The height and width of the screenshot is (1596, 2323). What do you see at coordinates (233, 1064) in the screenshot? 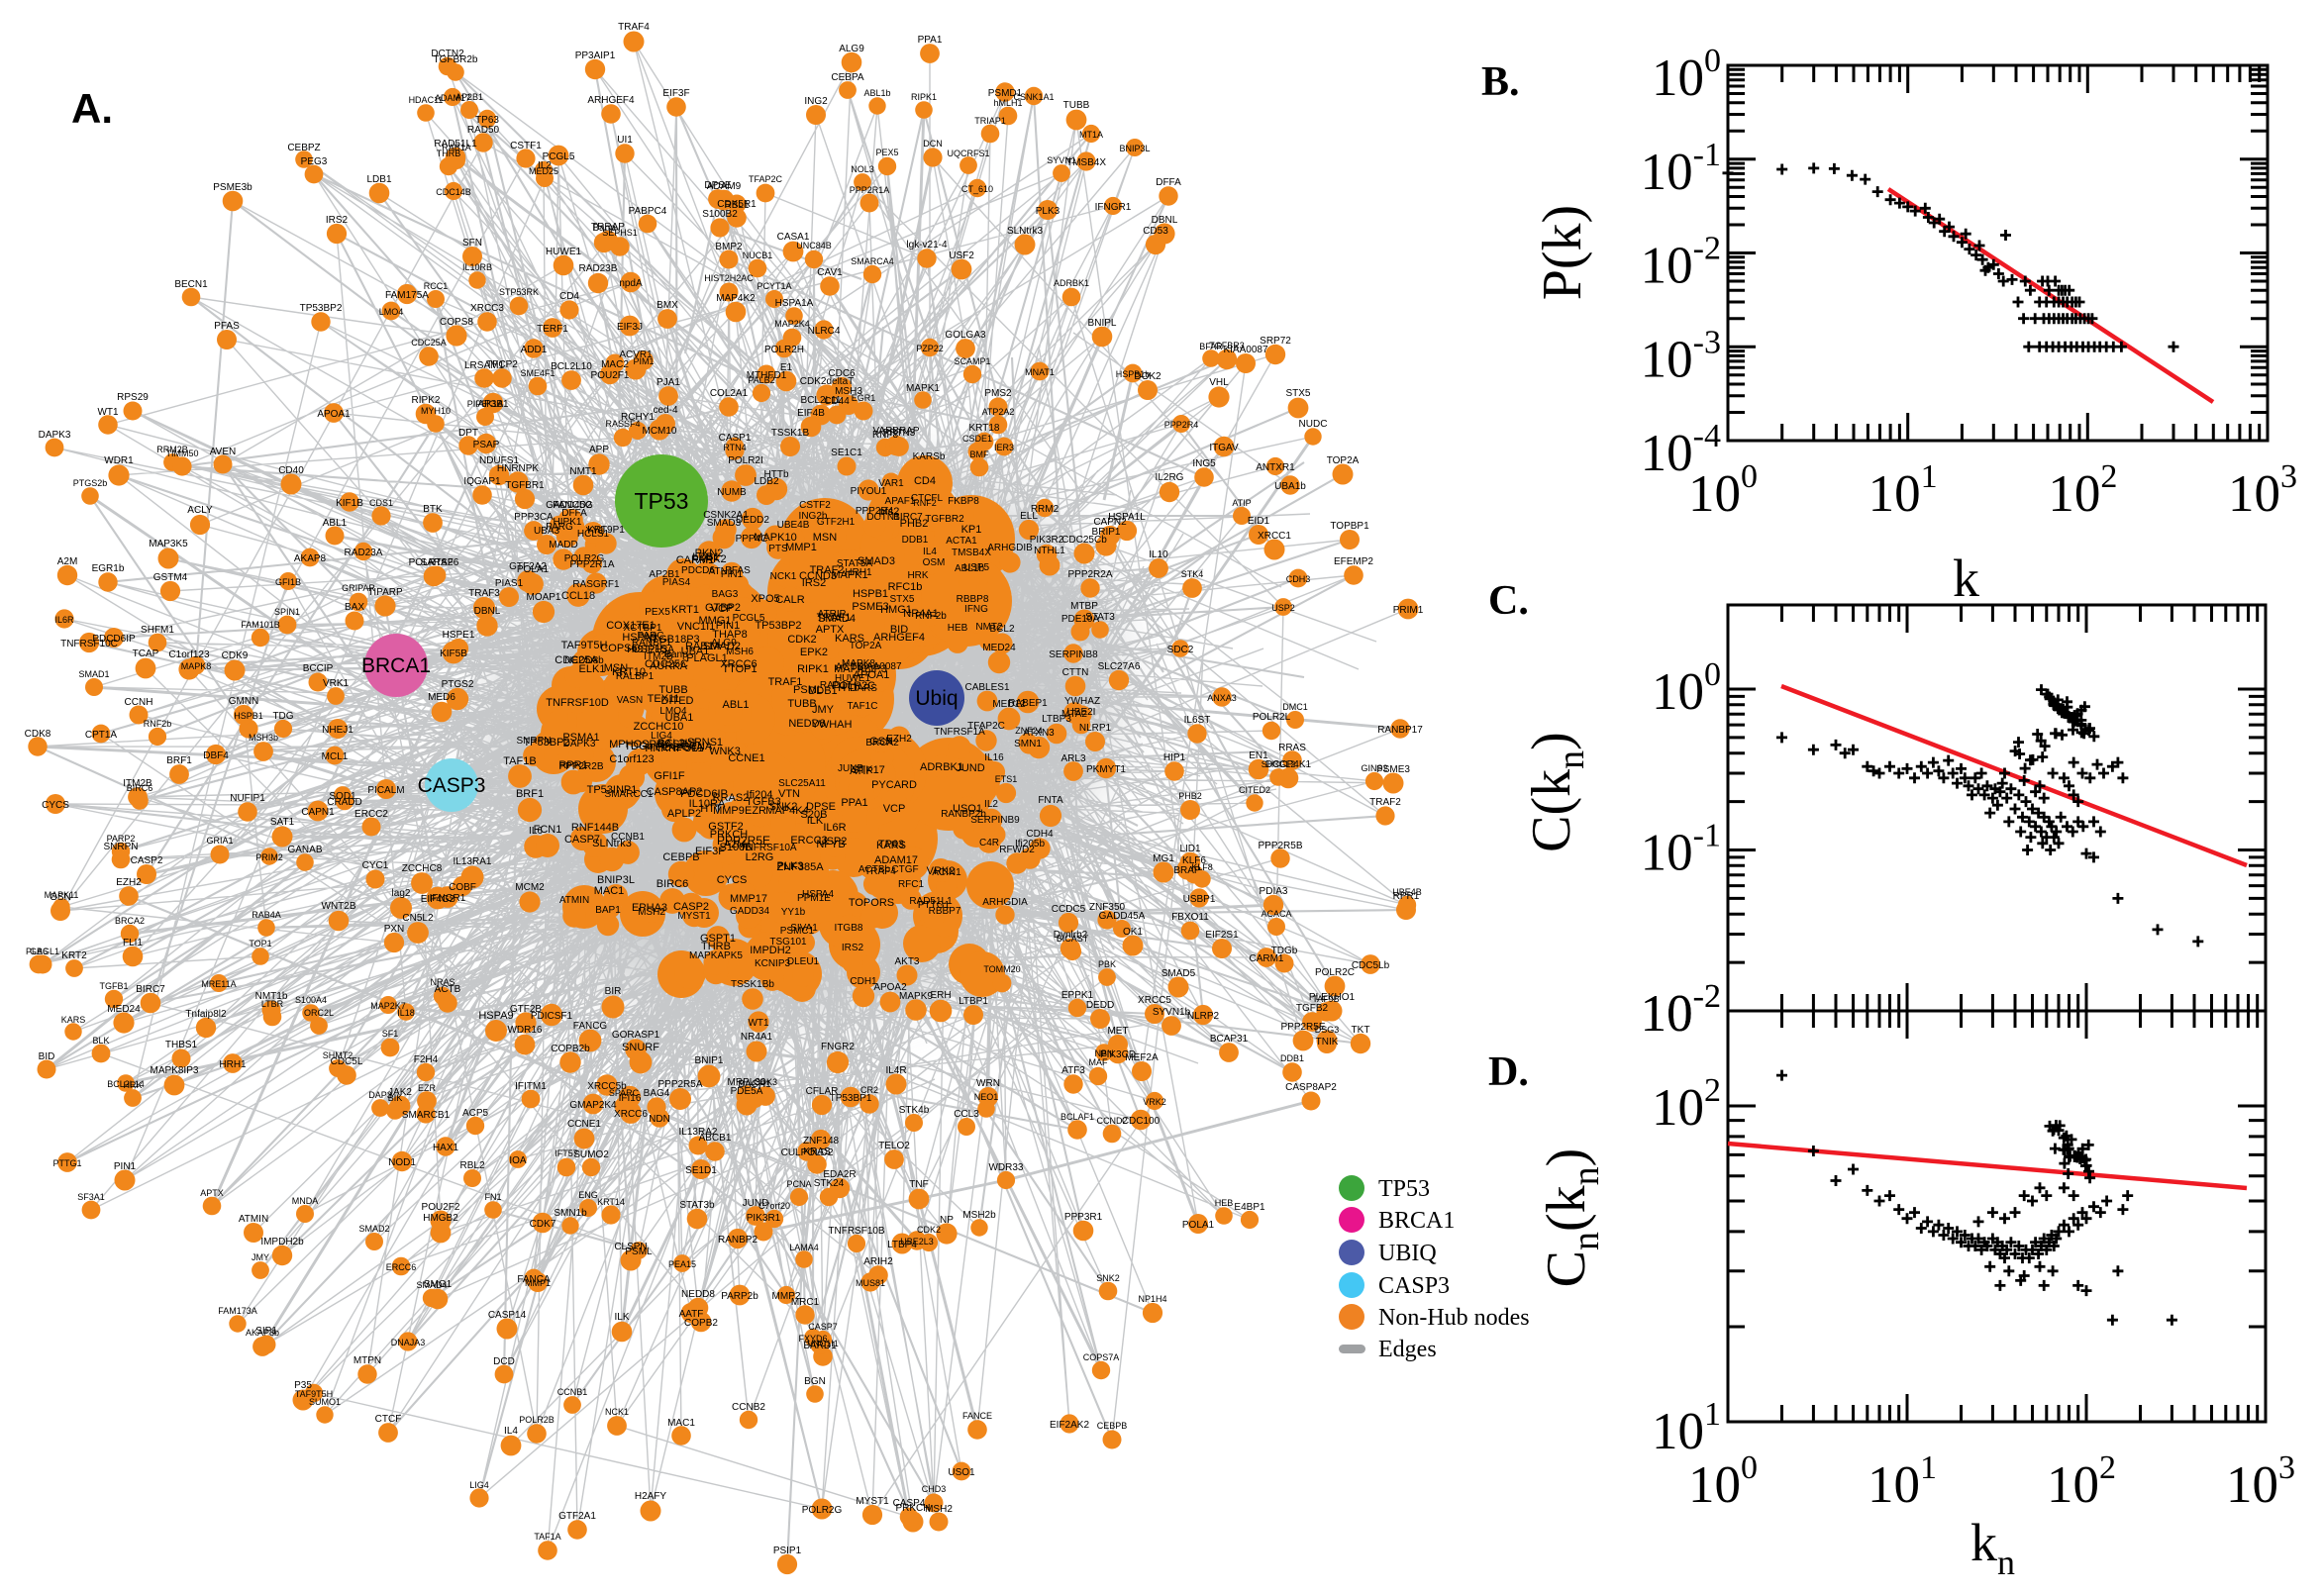
I see `svg-text: HRH1` at bounding box center [233, 1064].